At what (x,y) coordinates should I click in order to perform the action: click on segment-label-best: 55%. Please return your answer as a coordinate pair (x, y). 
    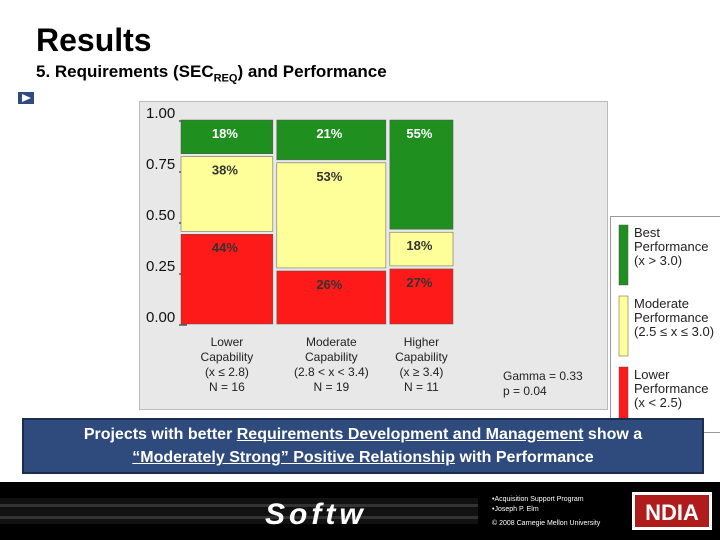
    Looking at the image, I should click on (419, 133).